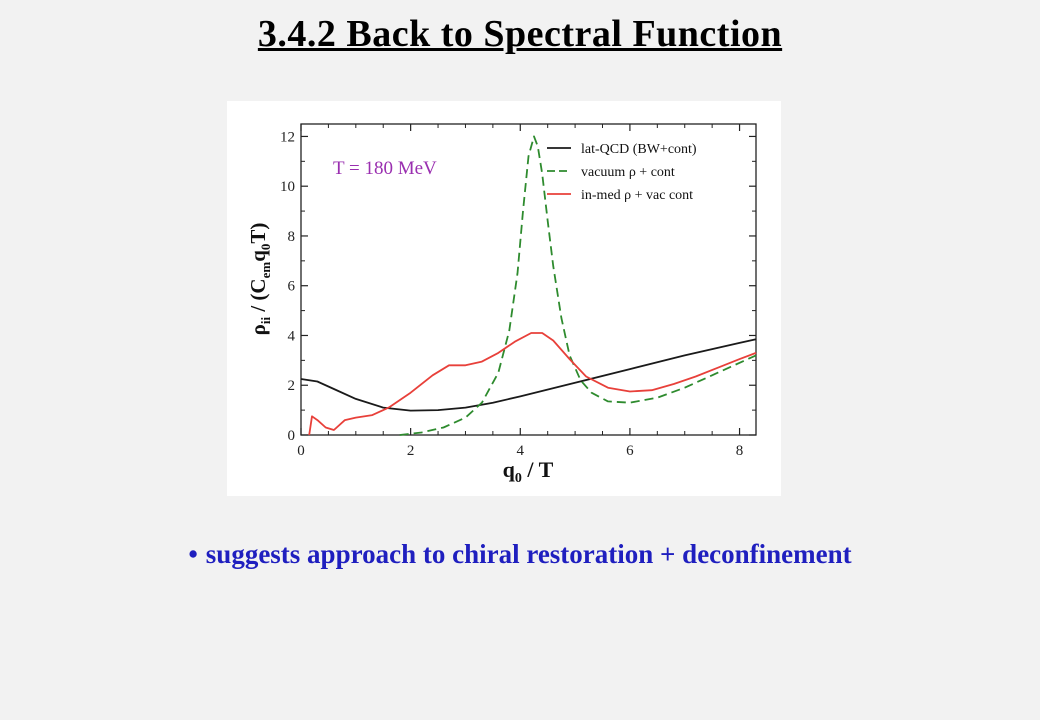 This screenshot has height=720, width=1040. I want to click on x-label-sub: 0, so click(518, 478).